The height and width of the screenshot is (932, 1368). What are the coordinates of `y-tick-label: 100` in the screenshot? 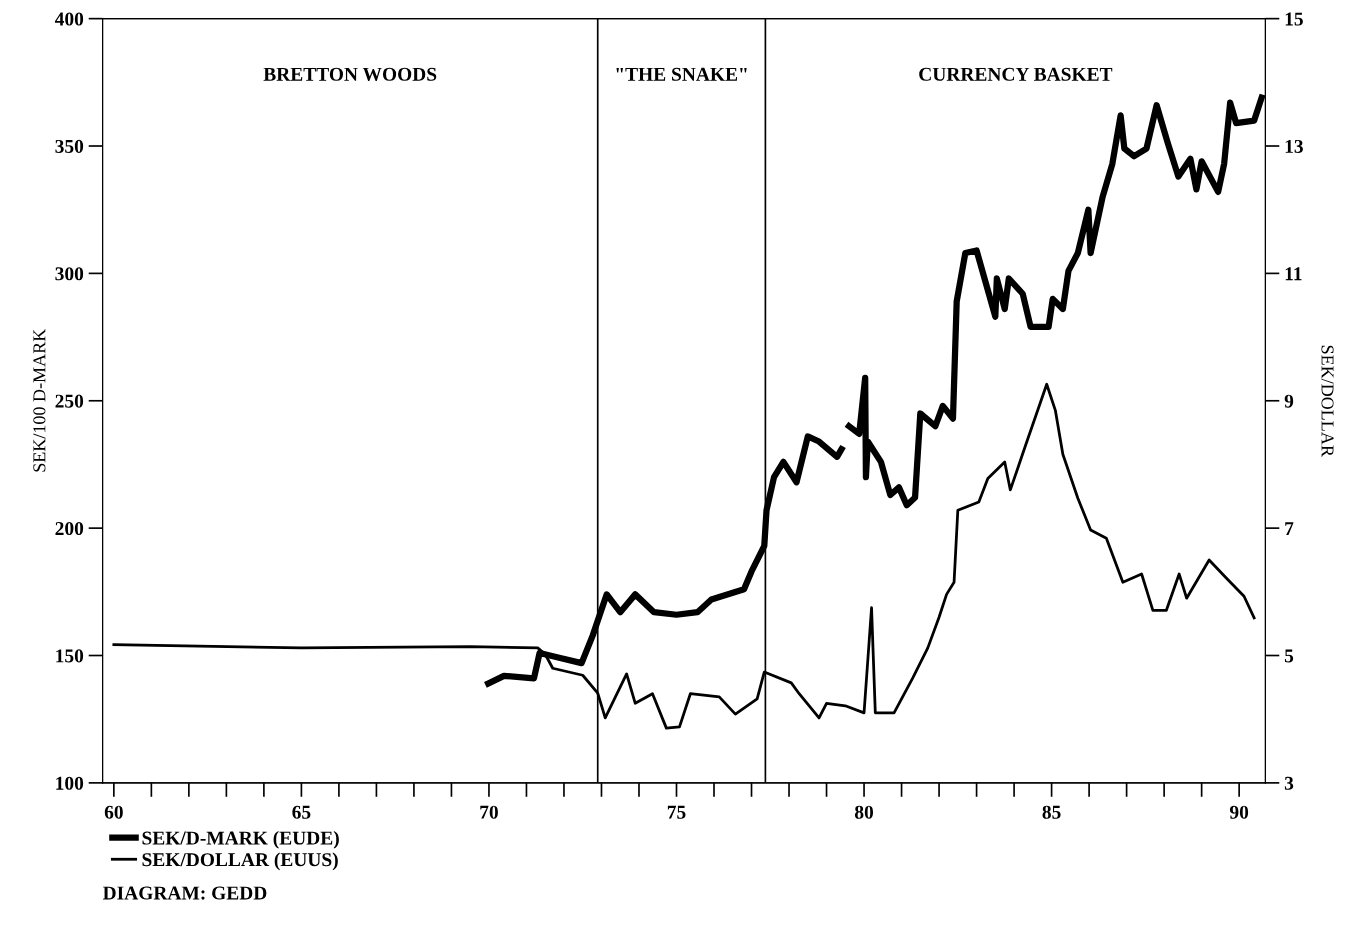 It's located at (70, 783).